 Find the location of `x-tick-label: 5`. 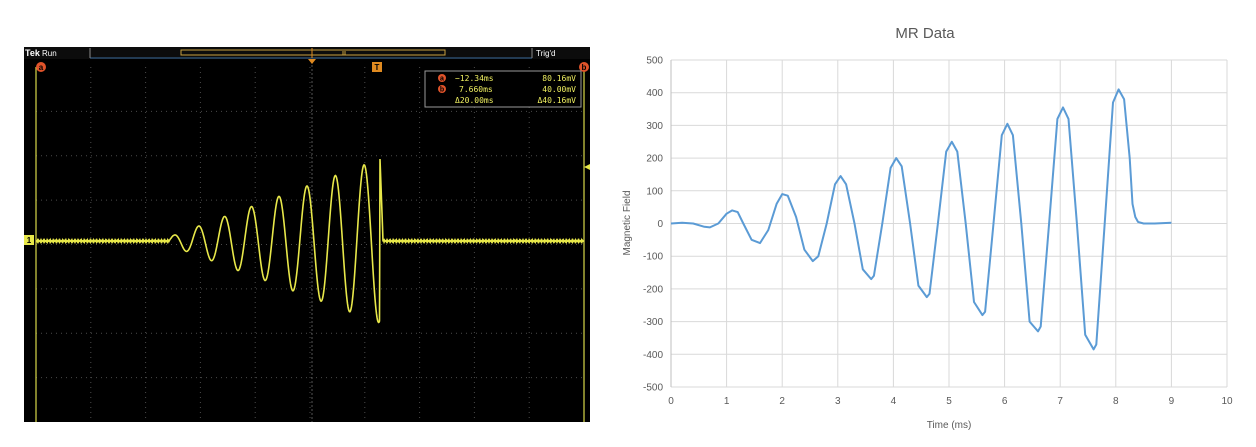

x-tick-label: 5 is located at coordinates (949, 401).